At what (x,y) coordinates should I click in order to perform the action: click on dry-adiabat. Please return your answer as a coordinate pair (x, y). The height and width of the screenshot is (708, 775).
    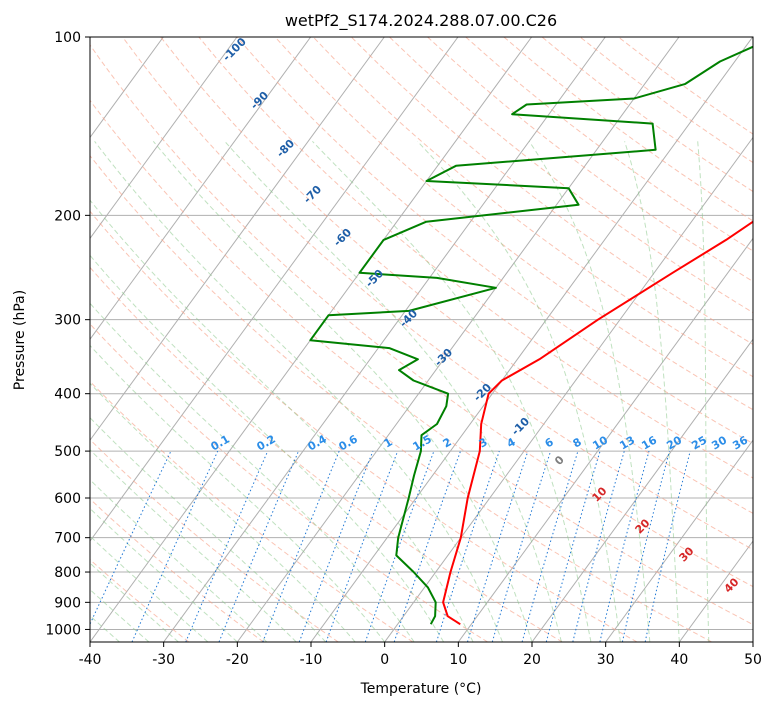
    Looking at the image, I should click on (140, 600).